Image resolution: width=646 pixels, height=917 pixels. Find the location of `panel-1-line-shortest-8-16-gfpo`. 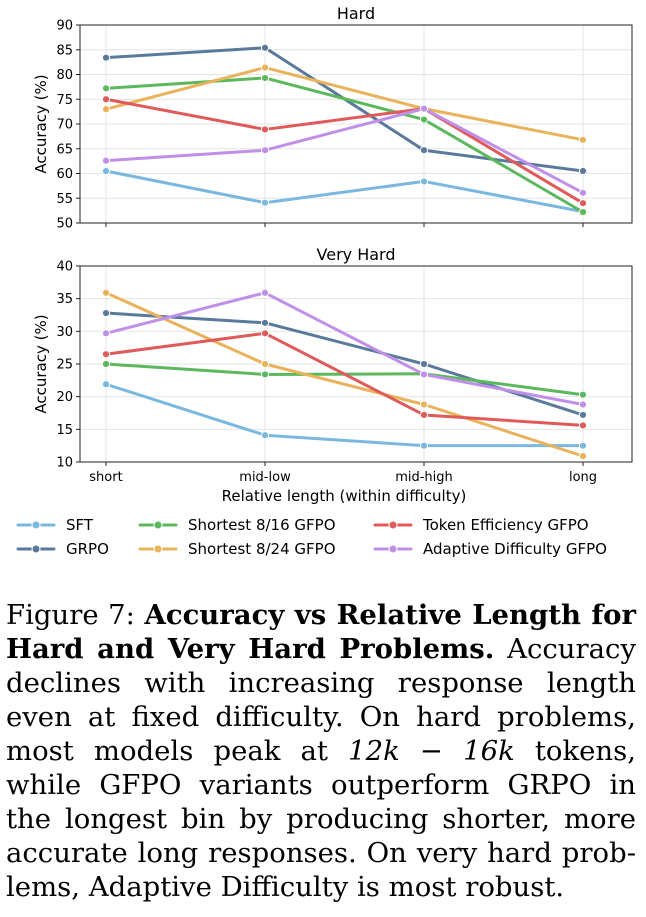

panel-1-line-shortest-8-16-gfpo is located at coordinates (344, 145).